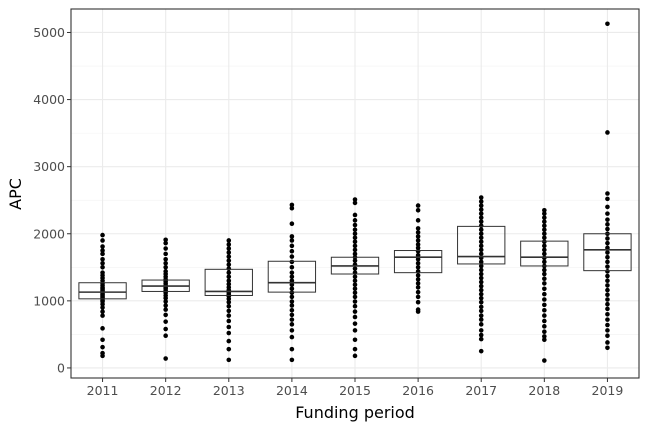  Describe the element at coordinates (544, 253) in the screenshot. I see `box-2018` at that location.